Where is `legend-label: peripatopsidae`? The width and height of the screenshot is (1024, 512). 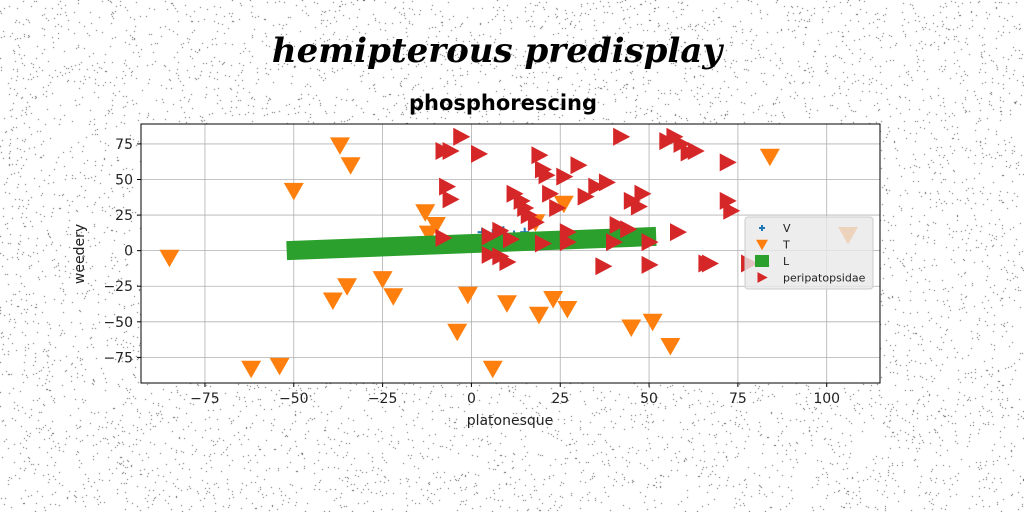 legend-label: peripatopsidae is located at coordinates (824, 278).